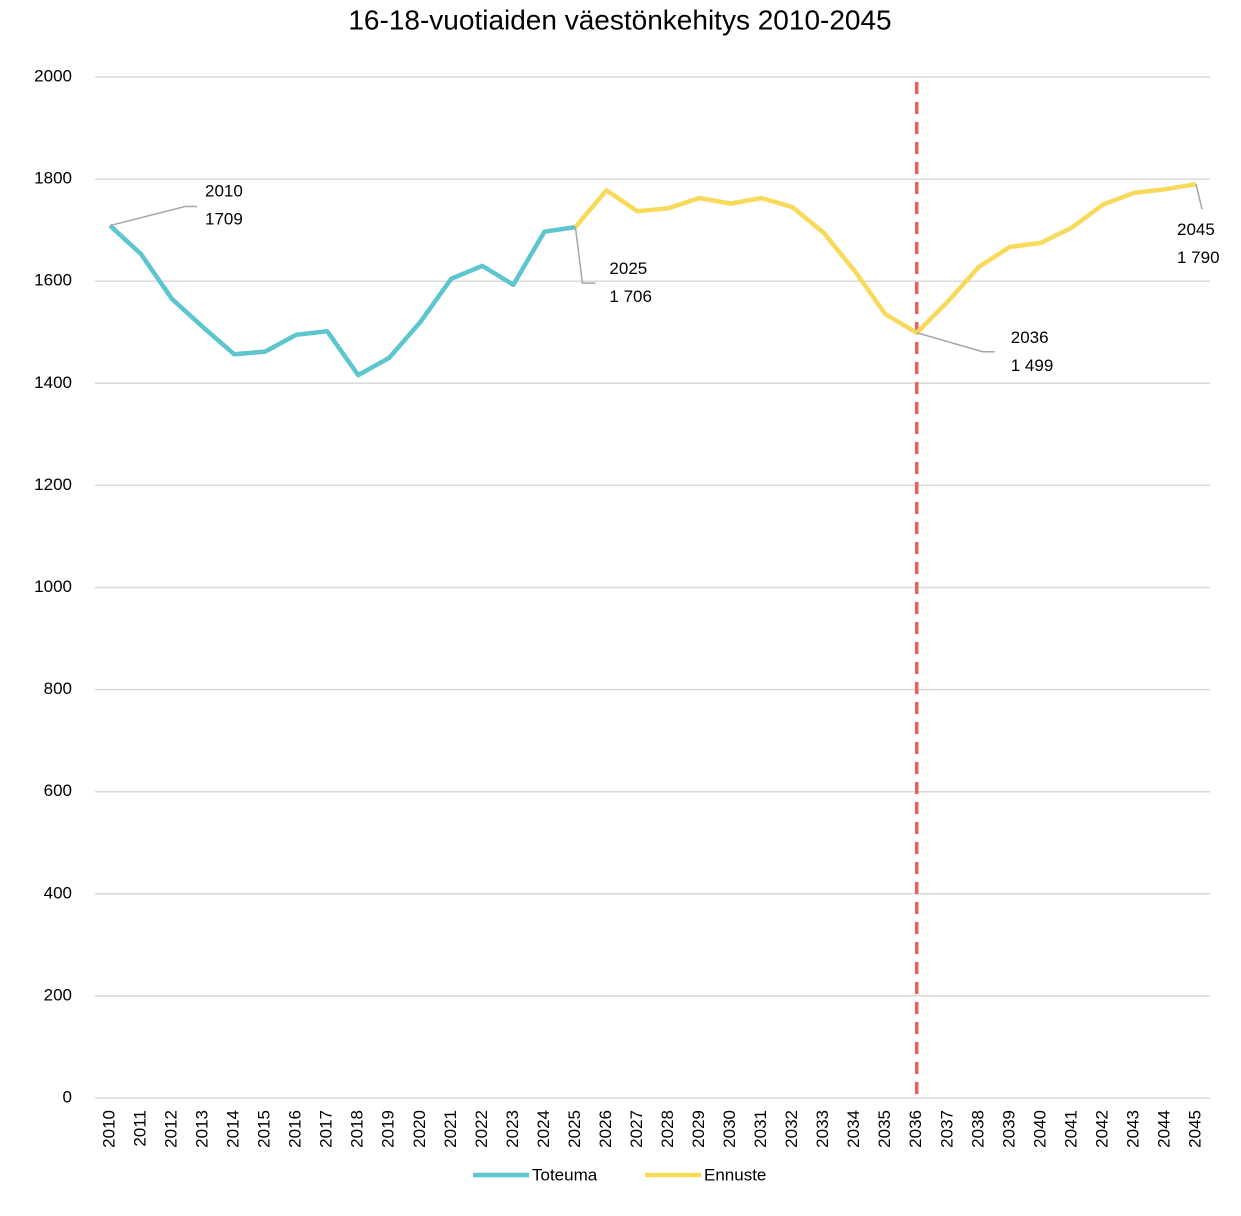 This screenshot has height=1216, width=1241. I want to click on x-tick-label: 2031, so click(760, 1129).